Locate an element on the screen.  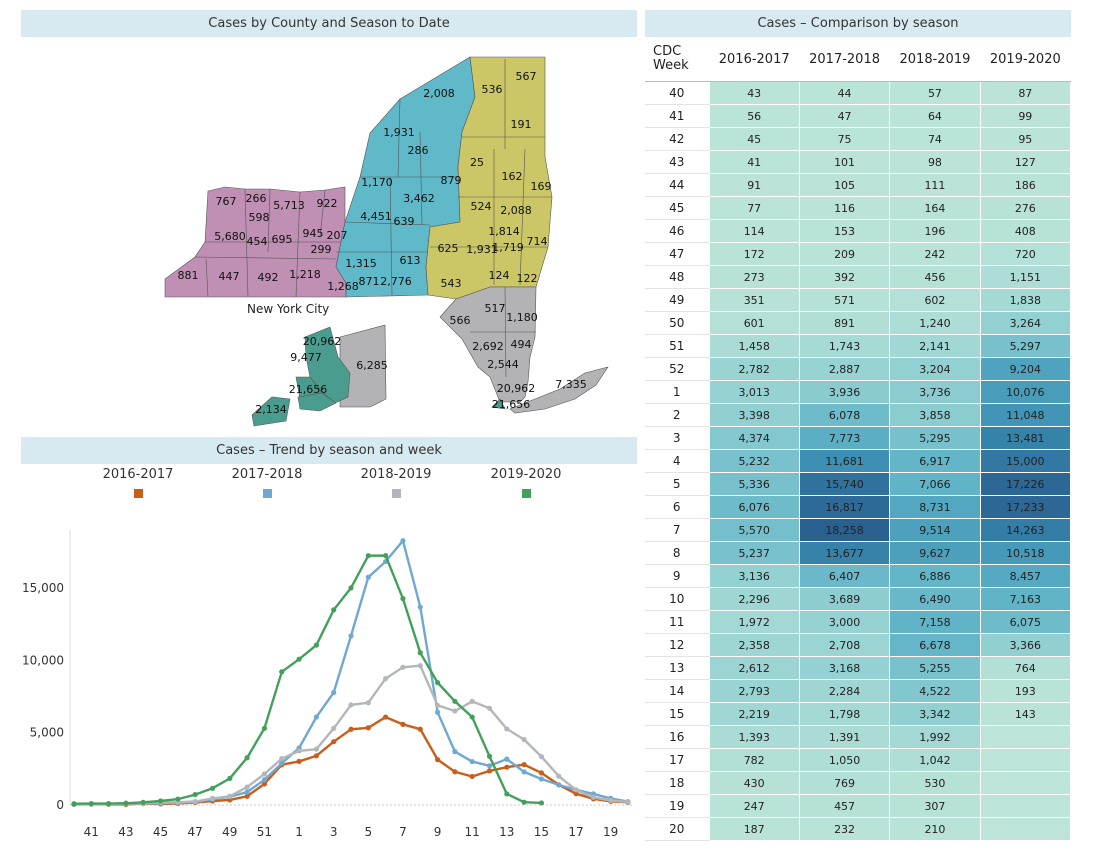
region-nyc-inset is located at coordinates (378, 375).